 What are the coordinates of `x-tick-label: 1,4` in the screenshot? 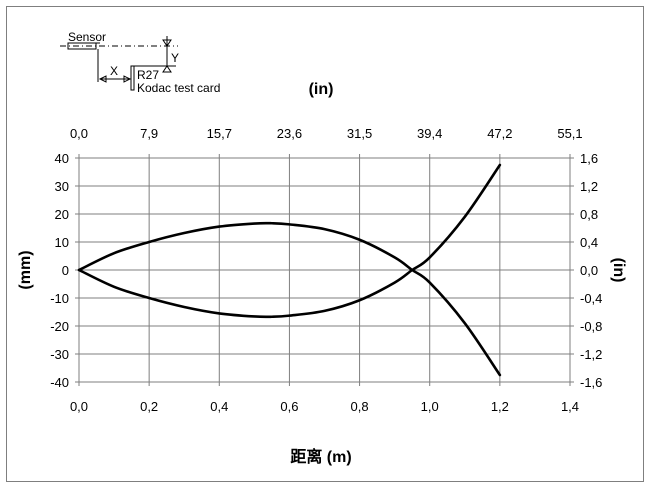 It's located at (570, 406).